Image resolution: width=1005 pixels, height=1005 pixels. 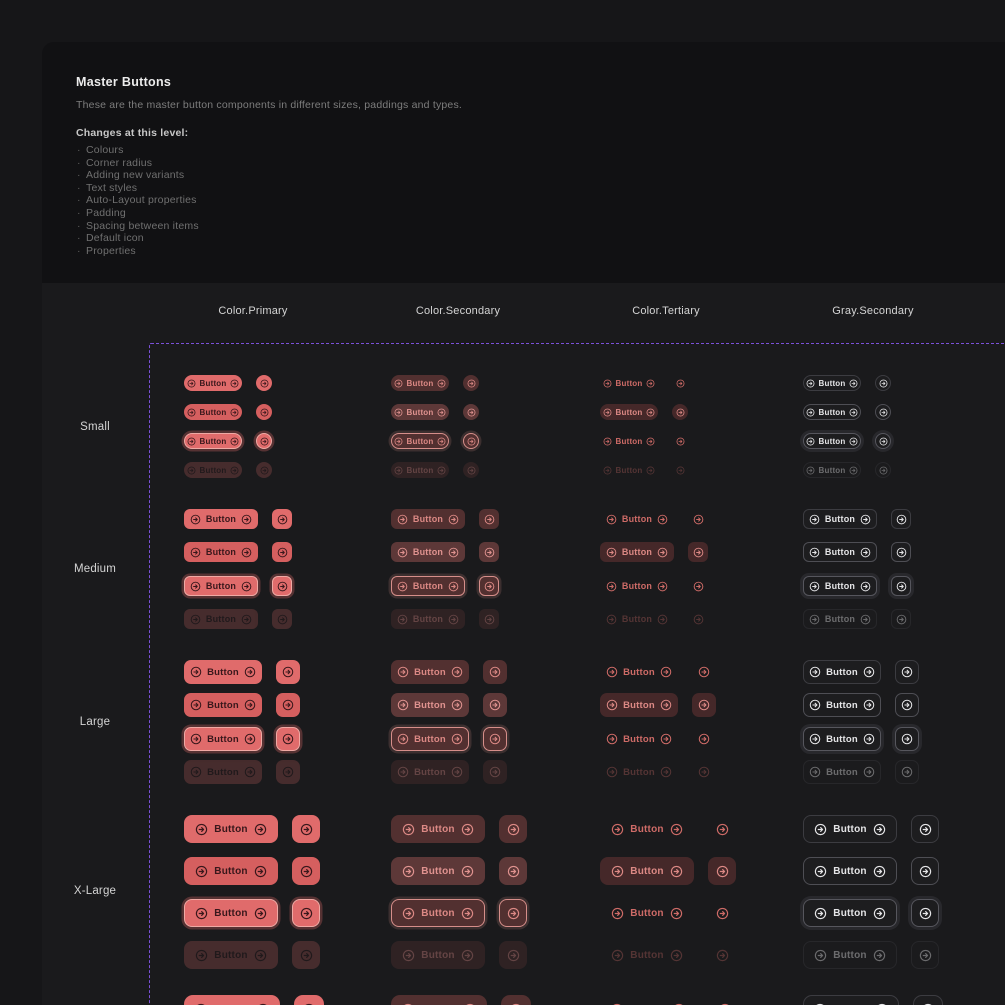 I want to click on icon-button-color-tertiary-xx-large-default, so click(x=725, y=1000).